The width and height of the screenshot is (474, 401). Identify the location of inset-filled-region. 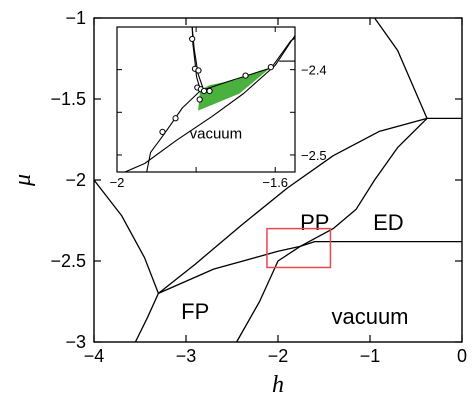
(235, 89).